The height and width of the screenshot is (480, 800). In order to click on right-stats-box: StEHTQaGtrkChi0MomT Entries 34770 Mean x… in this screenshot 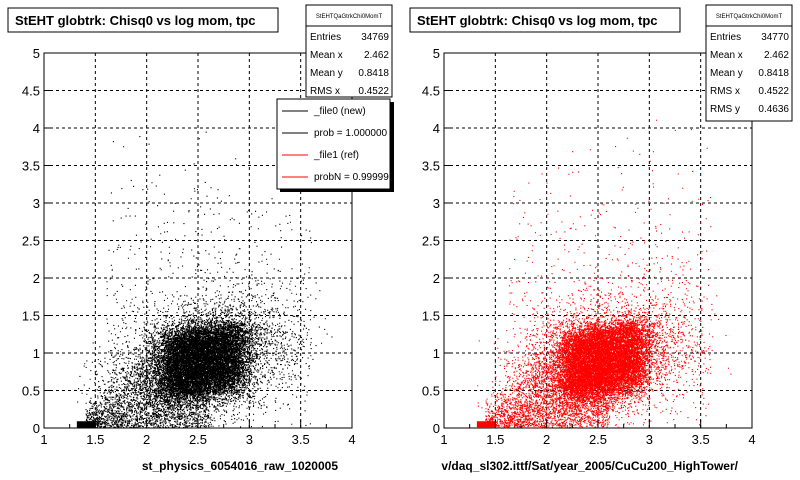, I will do `click(749, 63)`.